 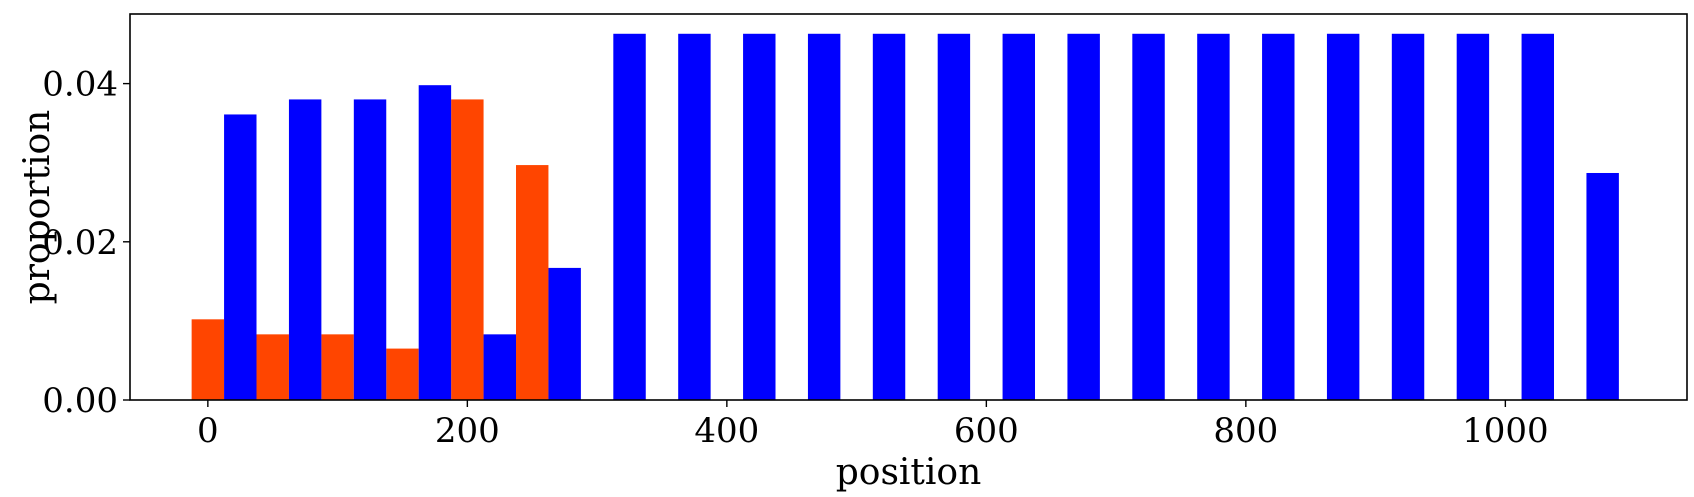 I want to click on x-tick-label: 0, so click(x=208, y=431).